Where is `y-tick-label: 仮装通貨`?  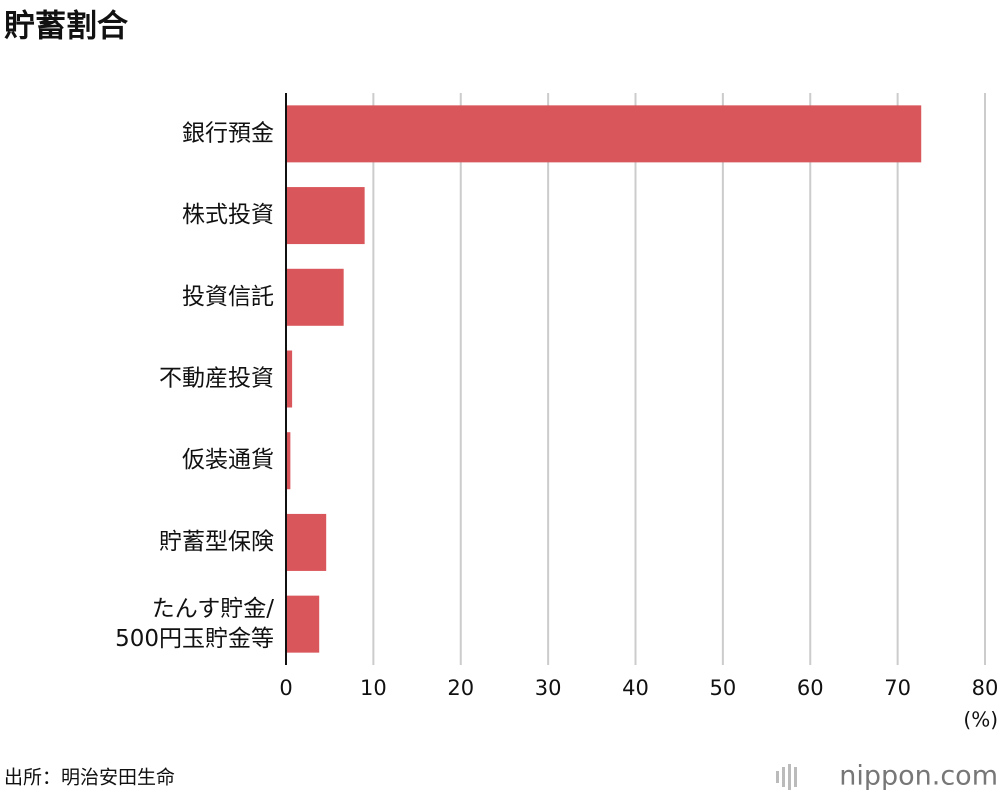
y-tick-label: 仮装通貨 is located at coordinates (228, 460).